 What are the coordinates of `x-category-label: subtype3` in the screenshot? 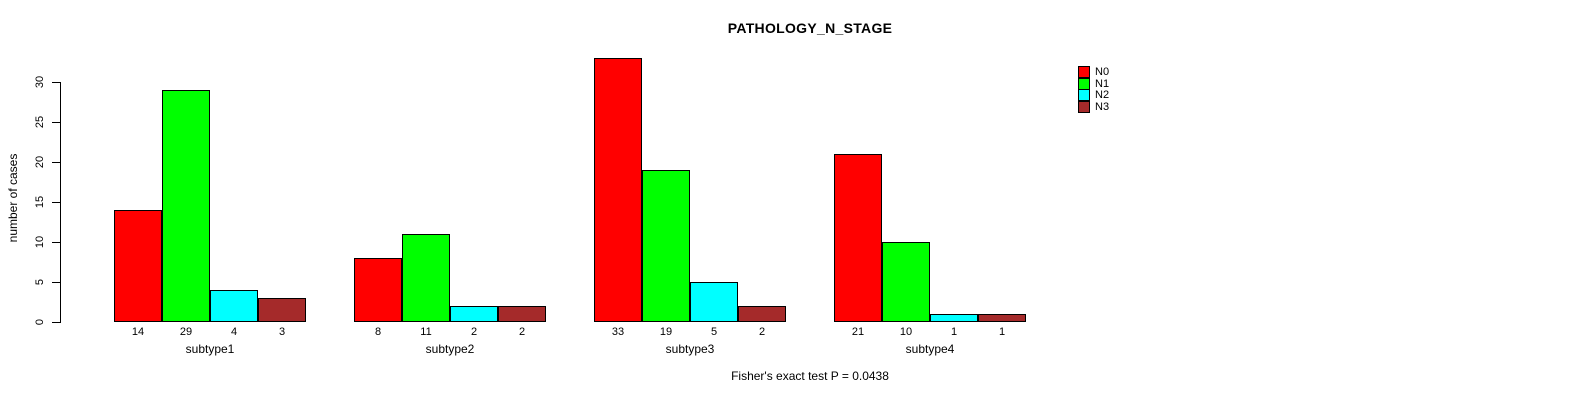 It's located at (690, 349).